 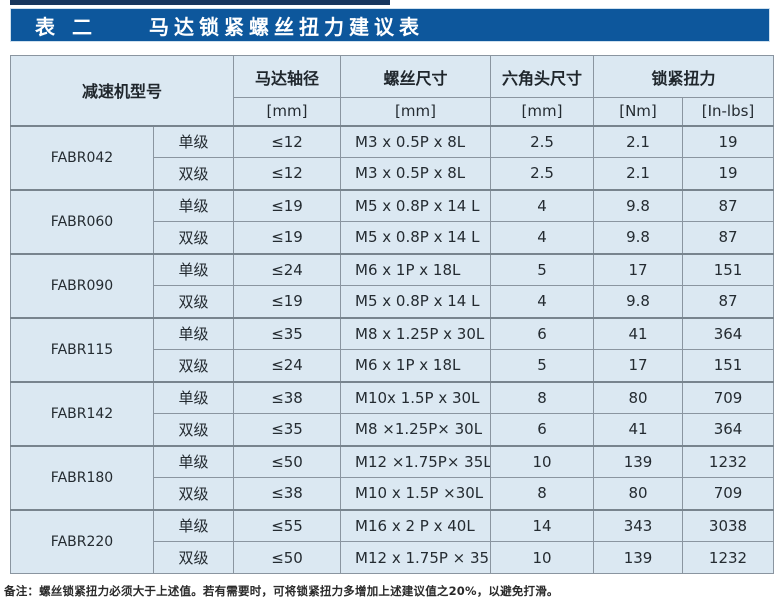 What do you see at coordinates (728, 365) in the screenshot?
I see `inlbs-cell: 151` at bounding box center [728, 365].